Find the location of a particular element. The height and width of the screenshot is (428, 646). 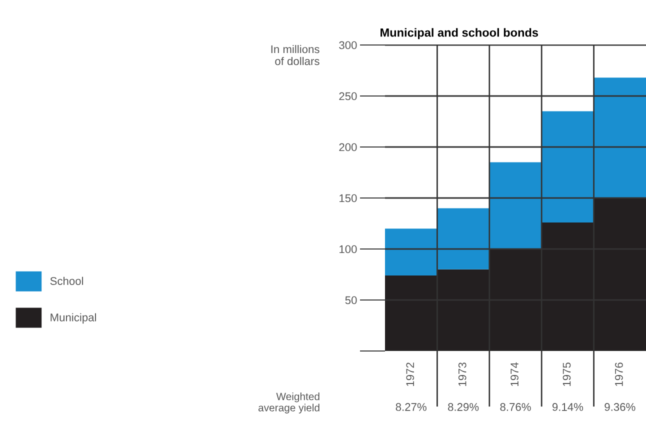

y-tick-label: 100 is located at coordinates (348, 249).